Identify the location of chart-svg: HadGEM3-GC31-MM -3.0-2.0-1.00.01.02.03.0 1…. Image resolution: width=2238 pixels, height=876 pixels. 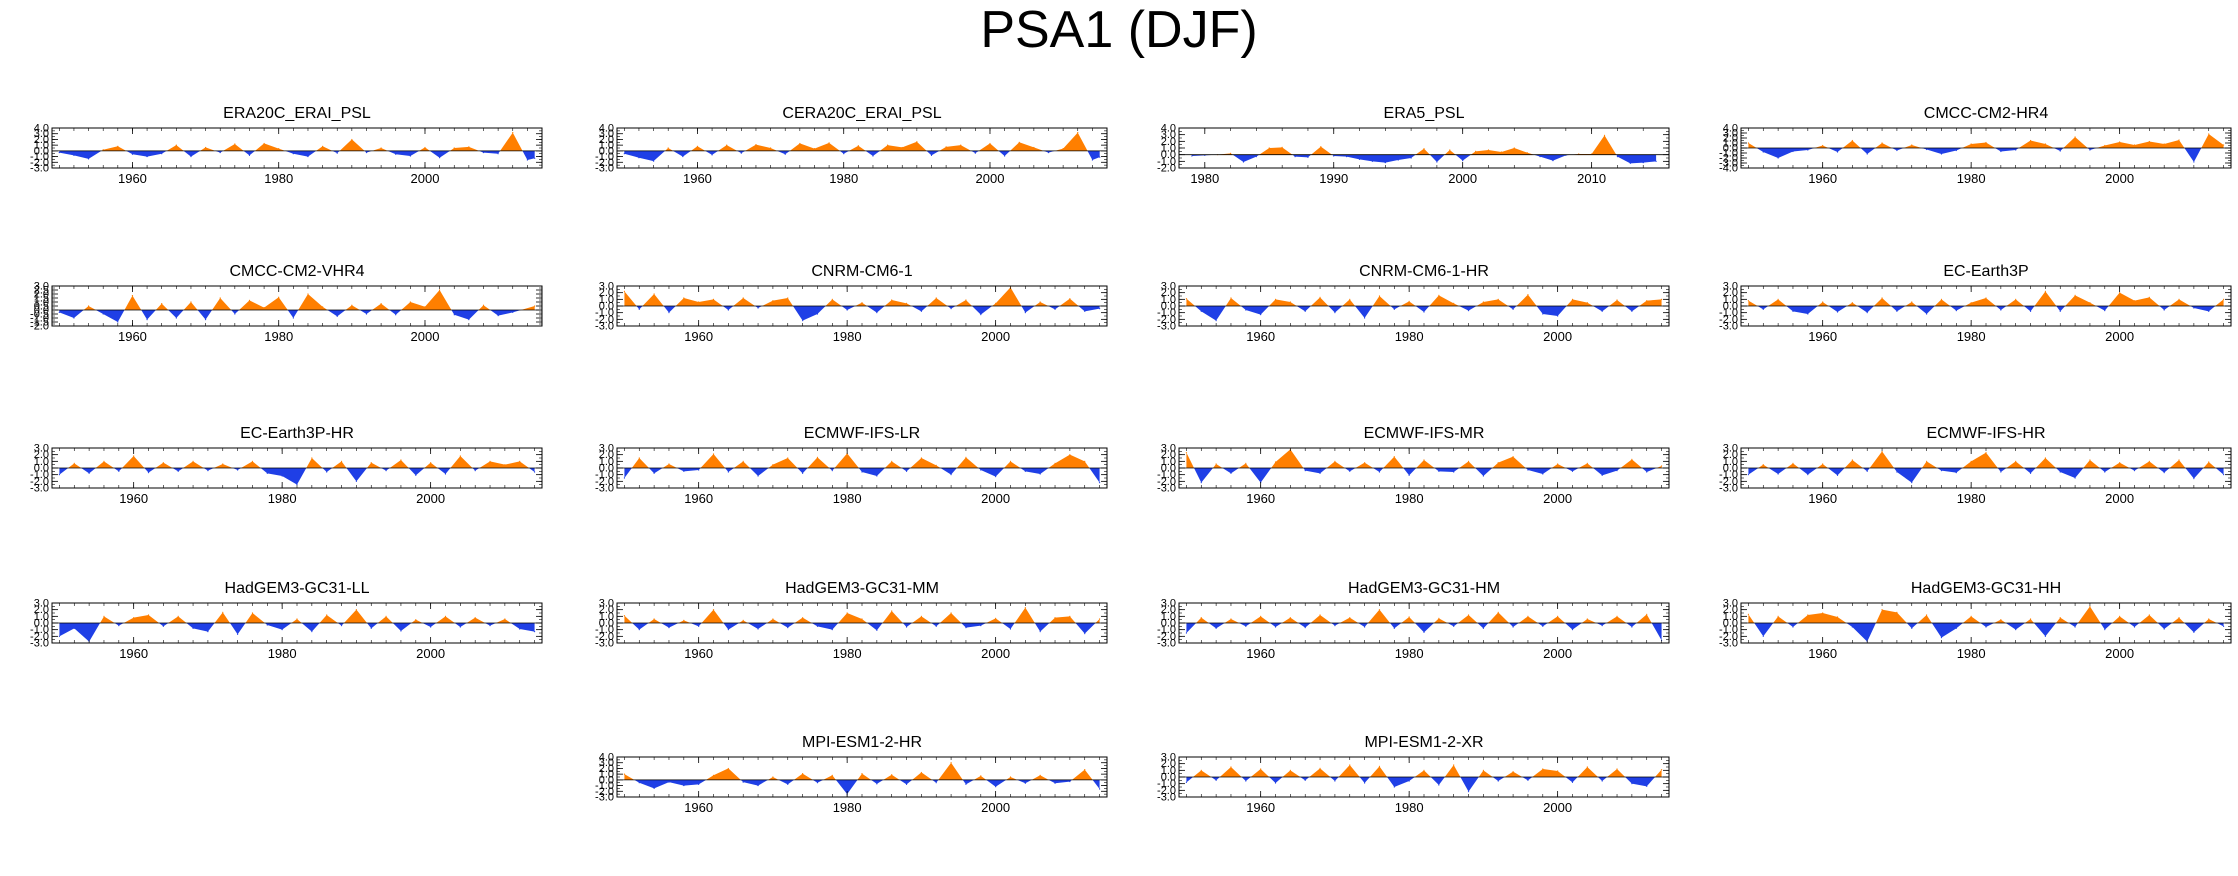
(851, 620).